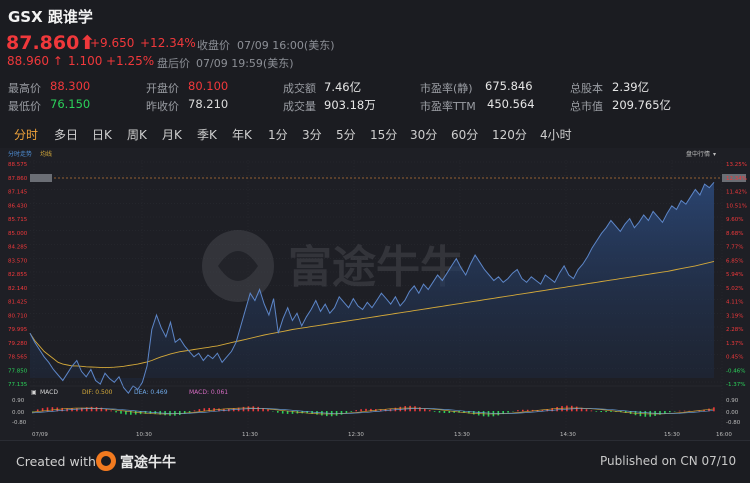  I want to click on time-tick-label: 13:30, so click(462, 435).